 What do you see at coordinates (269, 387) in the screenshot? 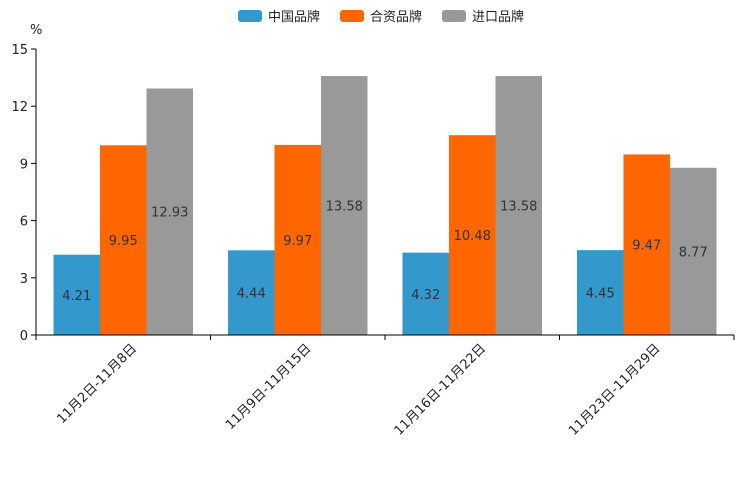
I see `x-category-label: 11月9日-11月15日` at bounding box center [269, 387].